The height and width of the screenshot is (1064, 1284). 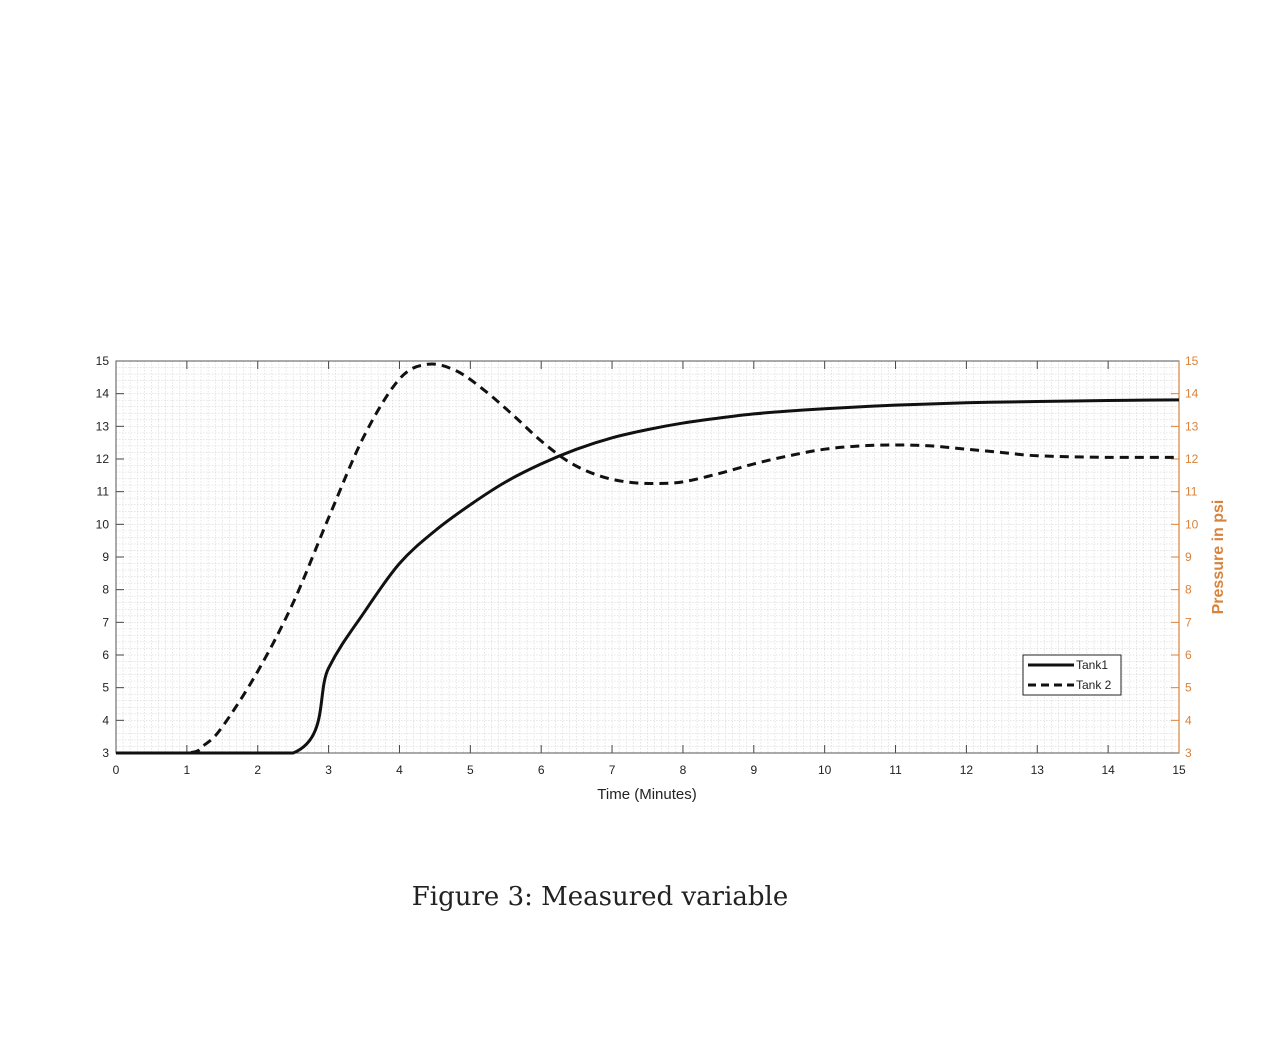 I want to click on x-tick-label: 10, so click(x=825, y=770).